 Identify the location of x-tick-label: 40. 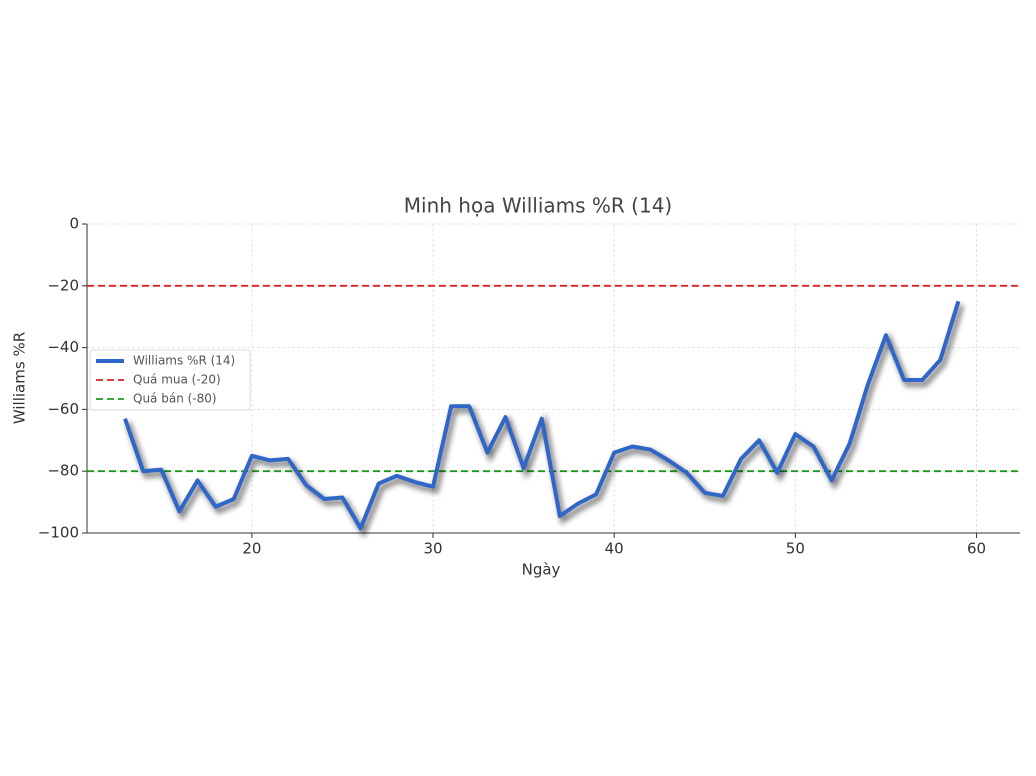
(614, 549).